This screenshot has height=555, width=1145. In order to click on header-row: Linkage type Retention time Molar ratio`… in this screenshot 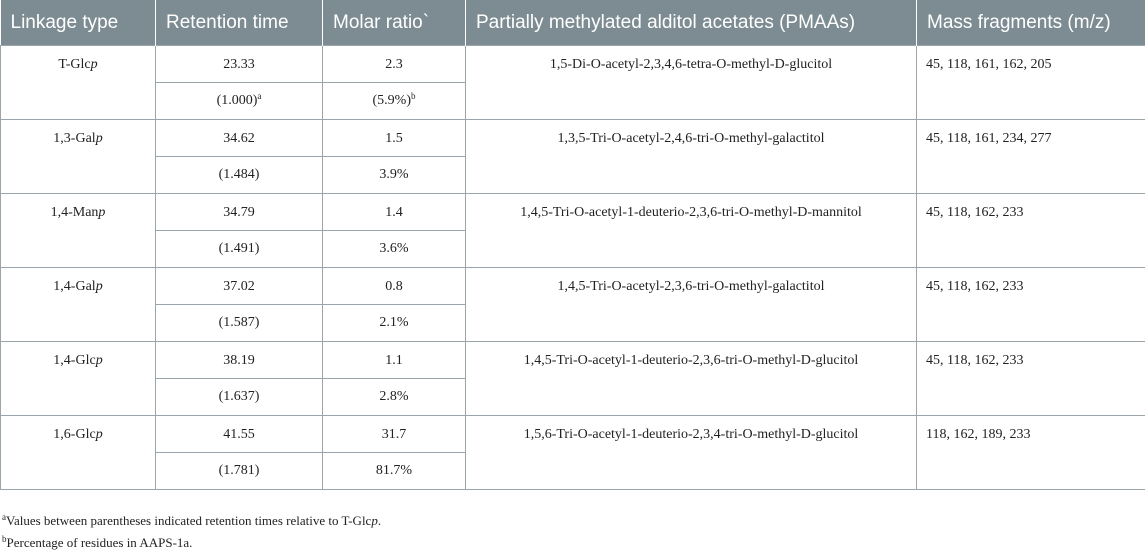, I will do `click(572, 23)`.